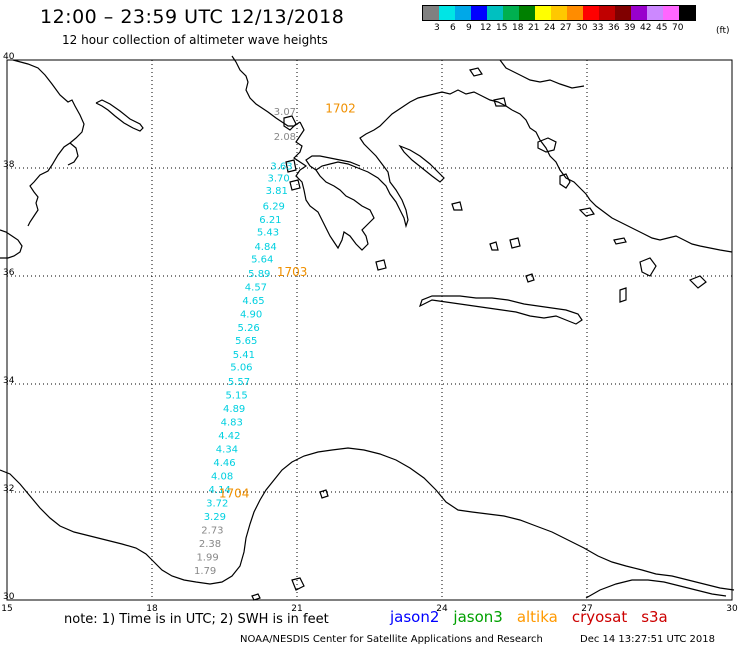 This screenshot has width=740, height=650. I want to click on swh-value: 3.07, so click(285, 112).